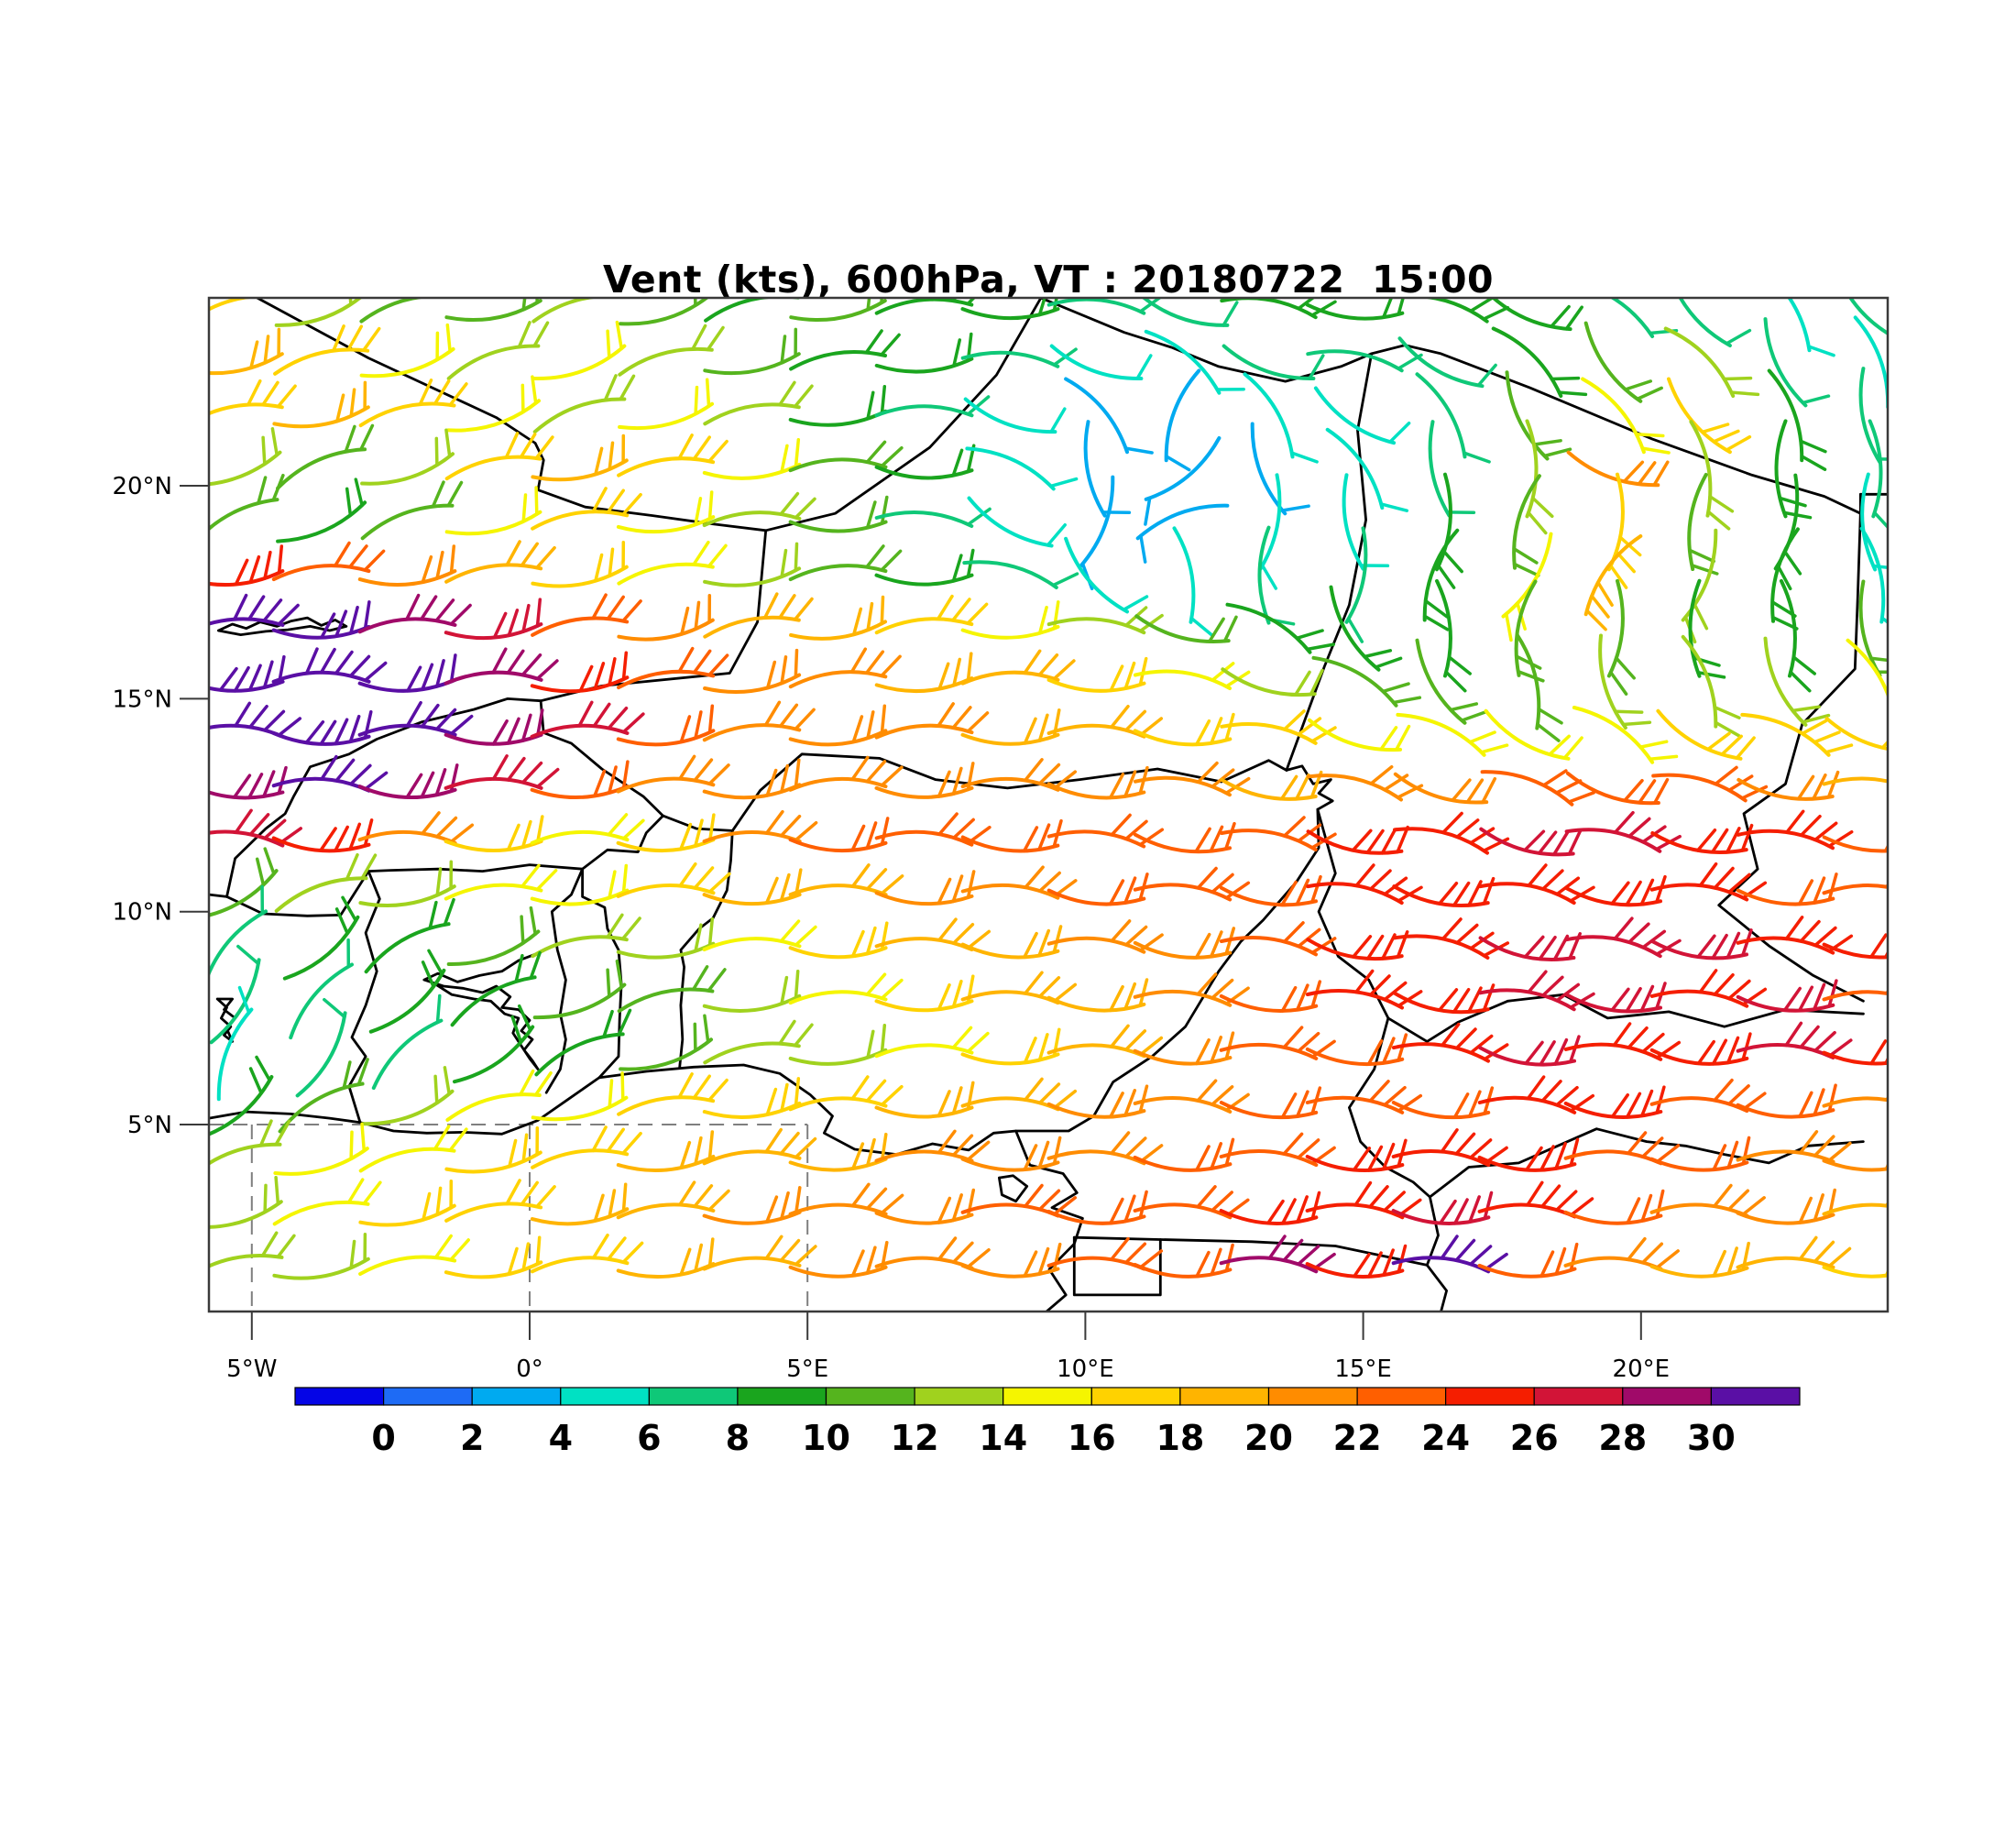 The width and height of the screenshot is (2016, 1833). Describe the element at coordinates (1085, 1369) in the screenshot. I see `lon-tick-label: 10°E` at that location.